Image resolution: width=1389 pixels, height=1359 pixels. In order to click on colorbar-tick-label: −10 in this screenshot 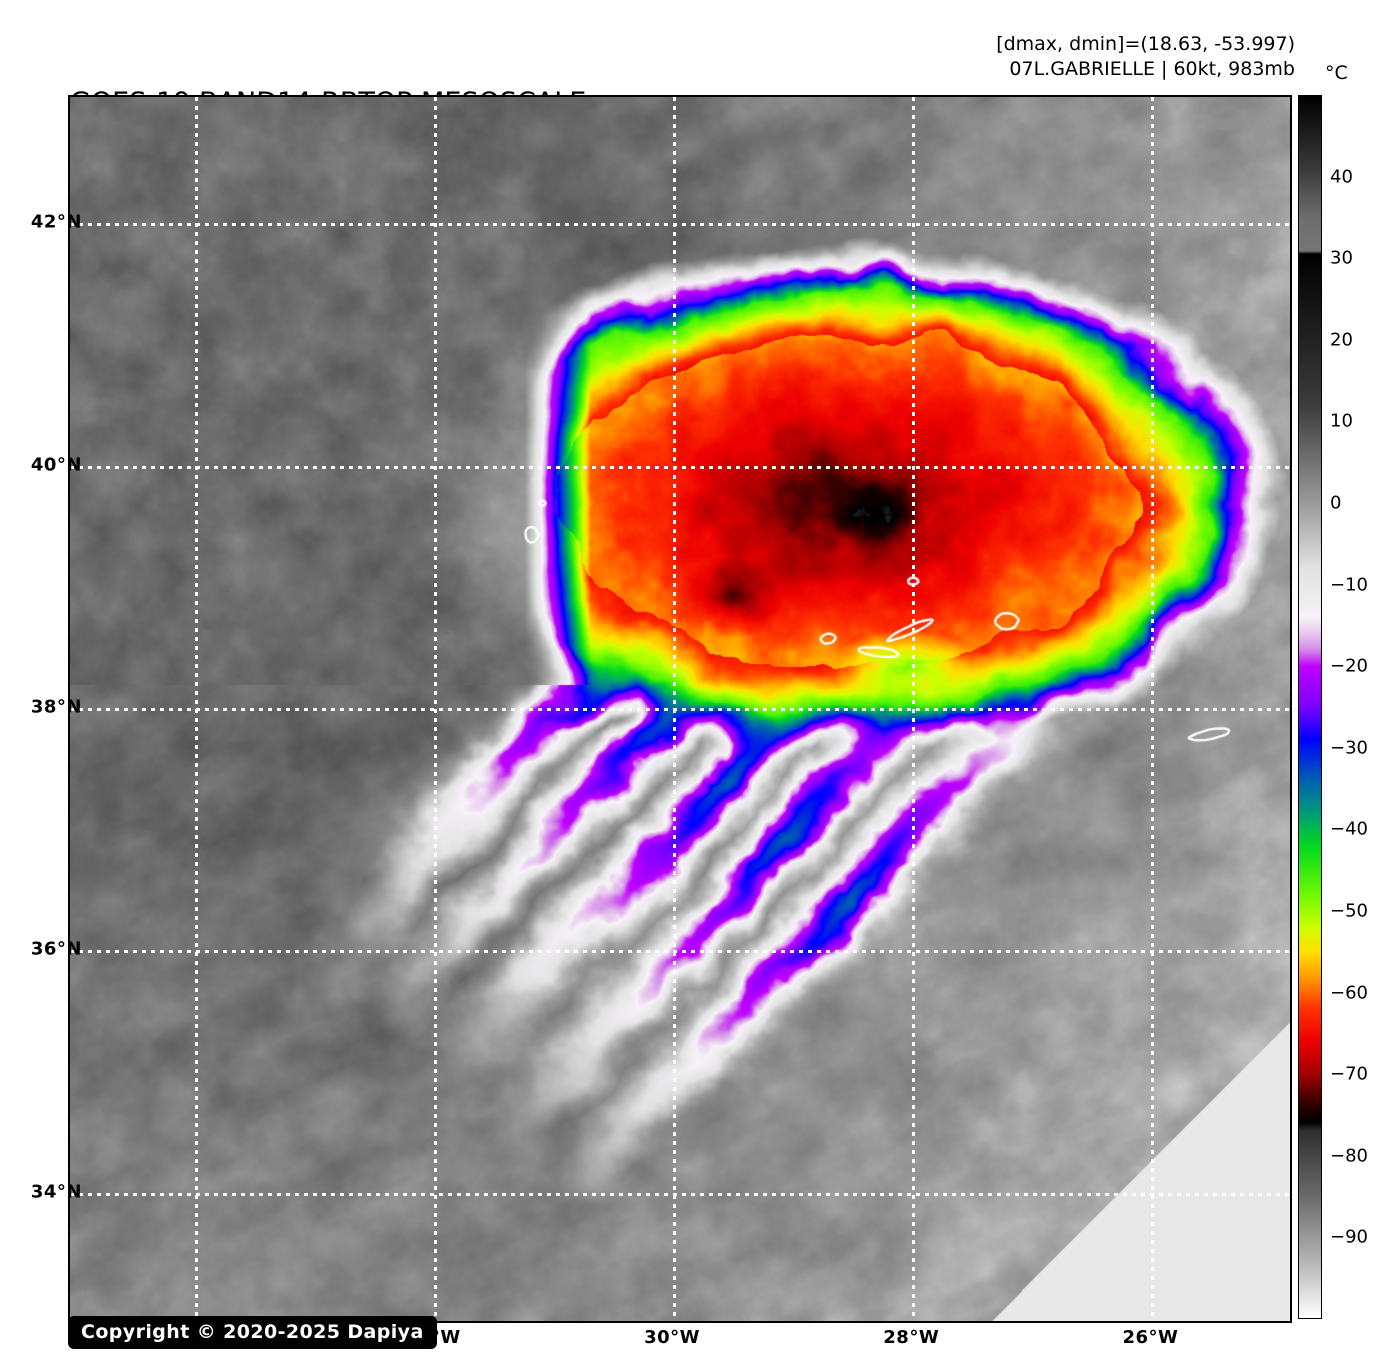, I will do `click(1349, 585)`.